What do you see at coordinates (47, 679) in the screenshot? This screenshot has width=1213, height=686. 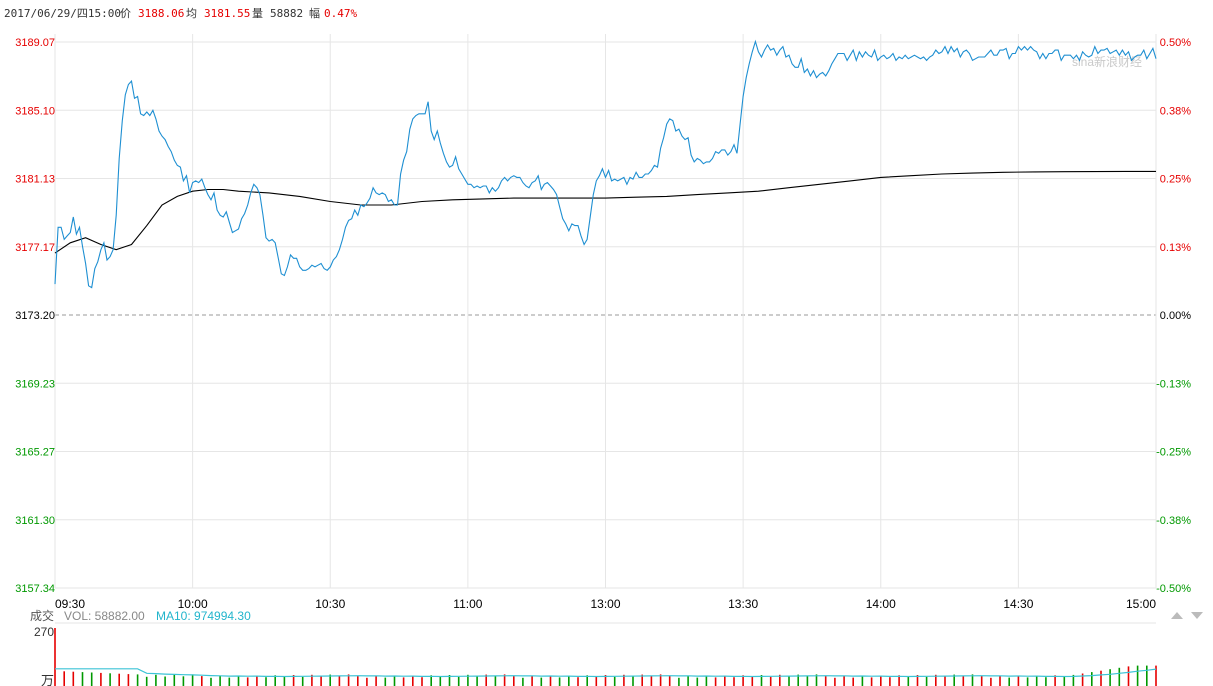 I see `volume-unit-label: 万` at bounding box center [47, 679].